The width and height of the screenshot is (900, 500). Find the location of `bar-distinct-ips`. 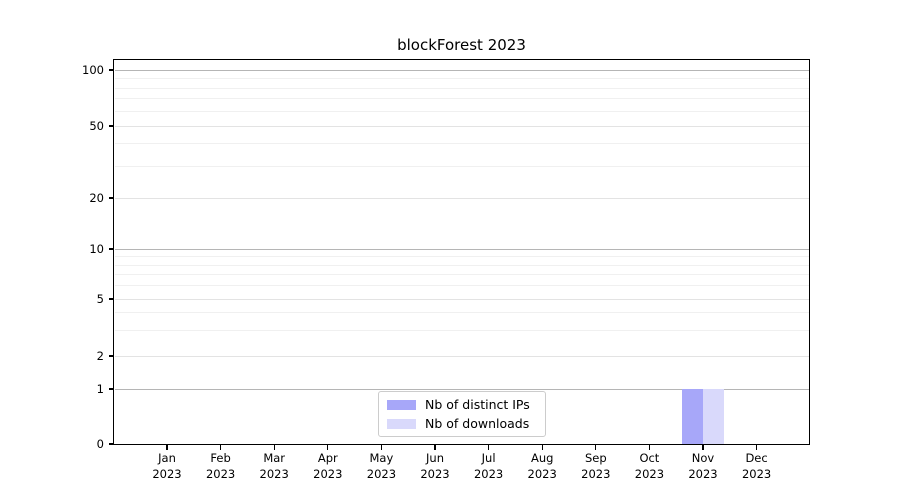

bar-distinct-ips is located at coordinates (692, 416).